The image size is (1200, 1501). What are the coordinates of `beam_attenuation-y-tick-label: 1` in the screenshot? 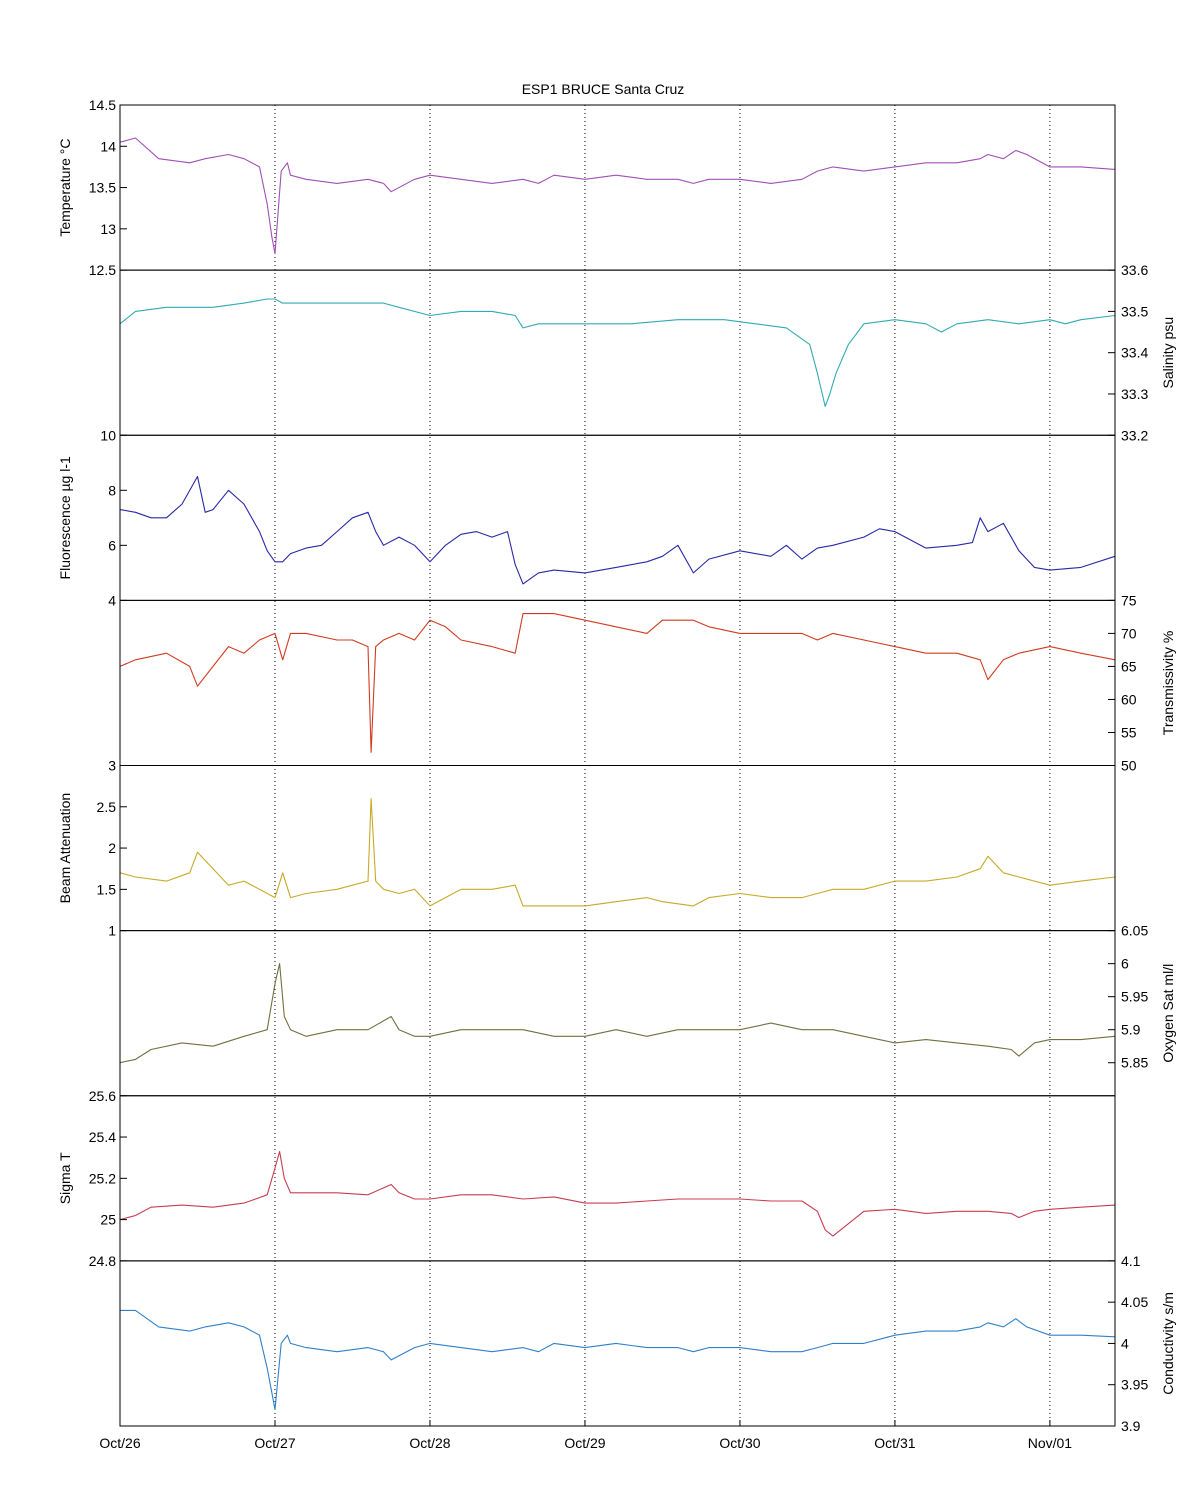 It's located at (112, 931).